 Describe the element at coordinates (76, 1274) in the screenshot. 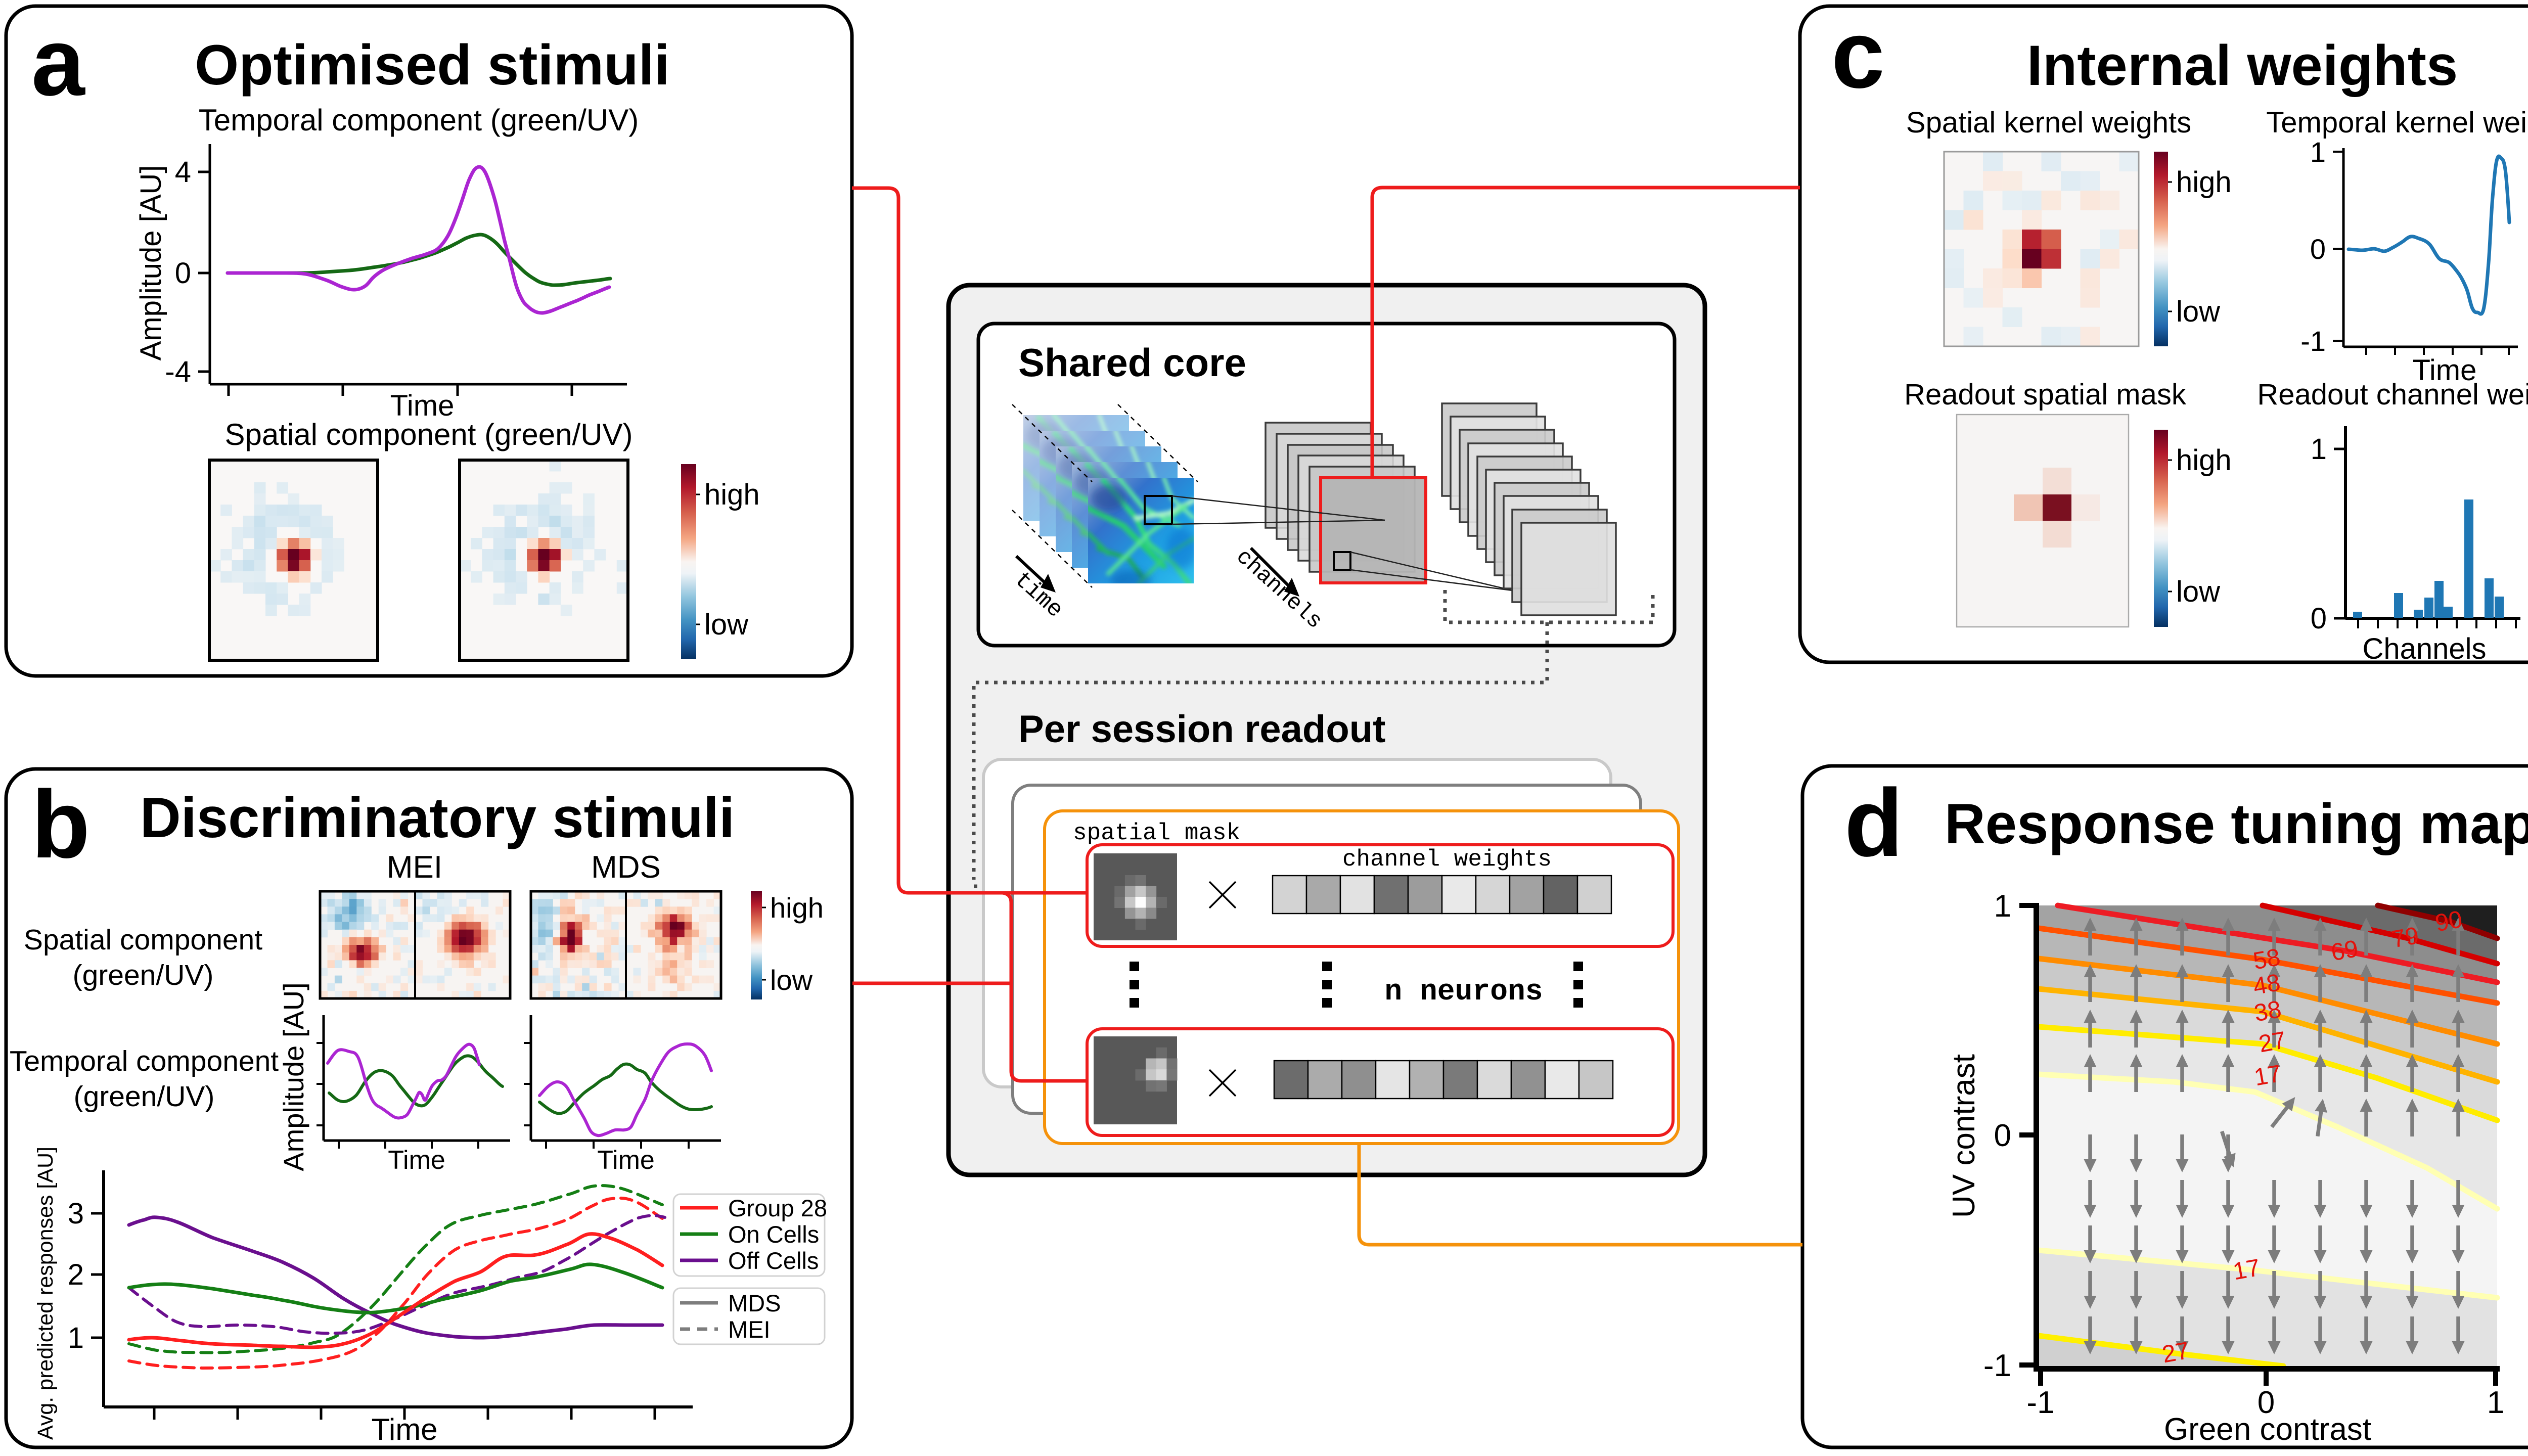

I see `svg-text: 2` at that location.